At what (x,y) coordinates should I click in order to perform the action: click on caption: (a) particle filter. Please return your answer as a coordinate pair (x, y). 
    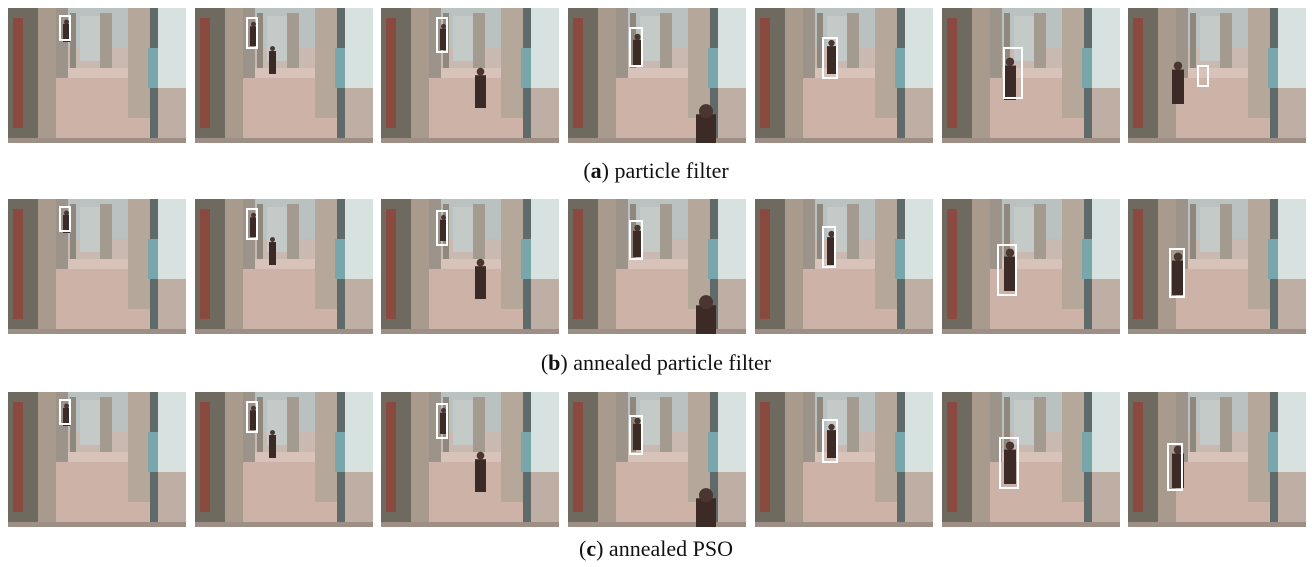
    Looking at the image, I should click on (656, 170).